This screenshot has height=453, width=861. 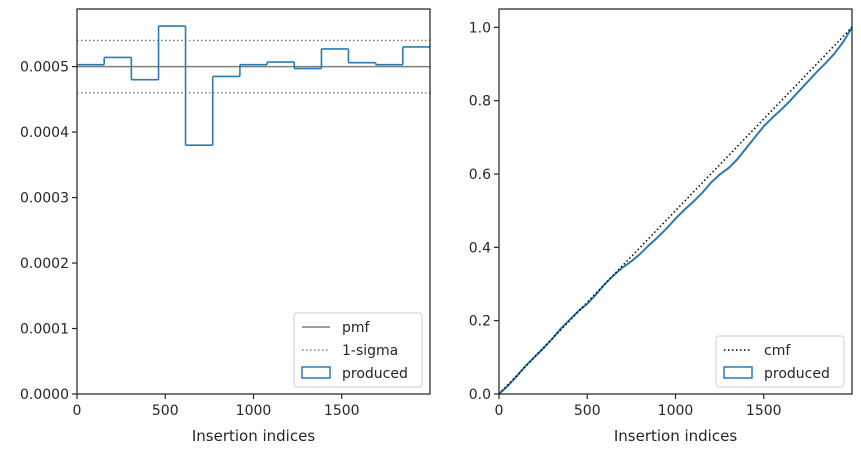 I want to click on left-y-tick-label: 0.0003, so click(x=44, y=199).